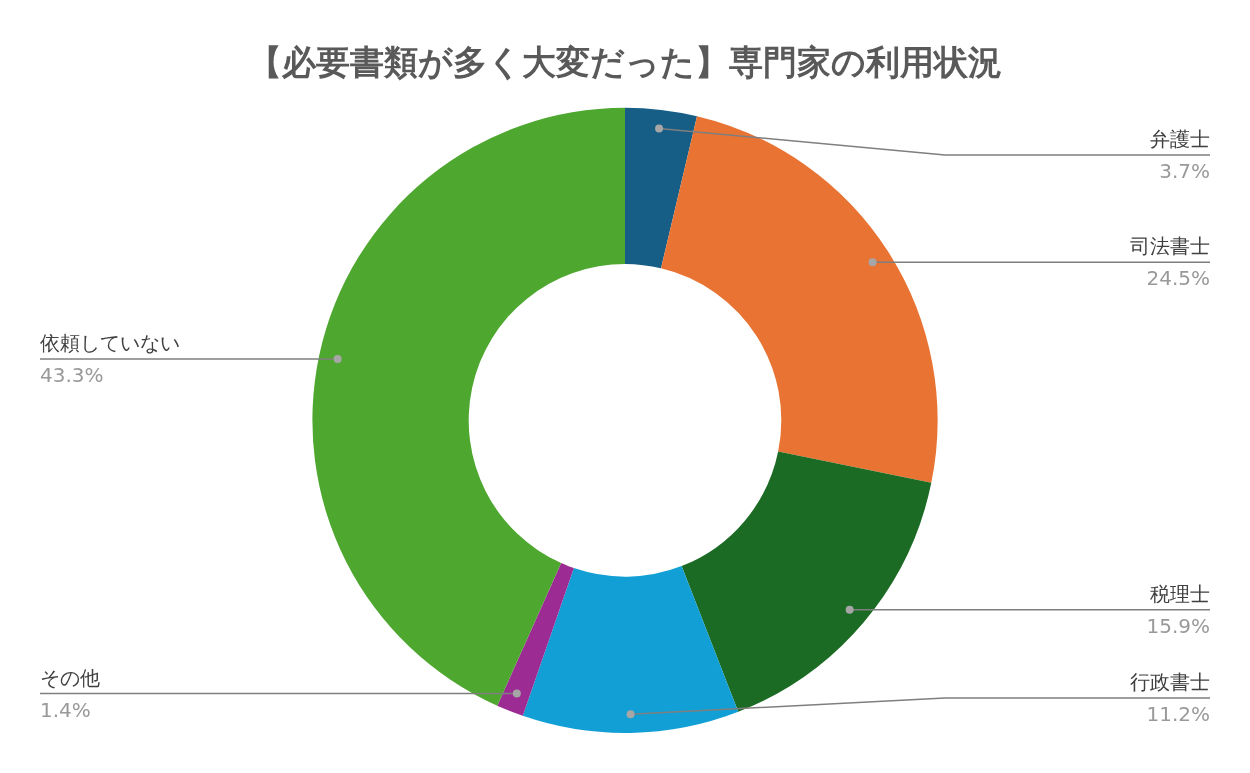 Image resolution: width=1250 pixels, height=773 pixels. What do you see at coordinates (1180, 594) in the screenshot?
I see `slice-label: 税理士` at bounding box center [1180, 594].